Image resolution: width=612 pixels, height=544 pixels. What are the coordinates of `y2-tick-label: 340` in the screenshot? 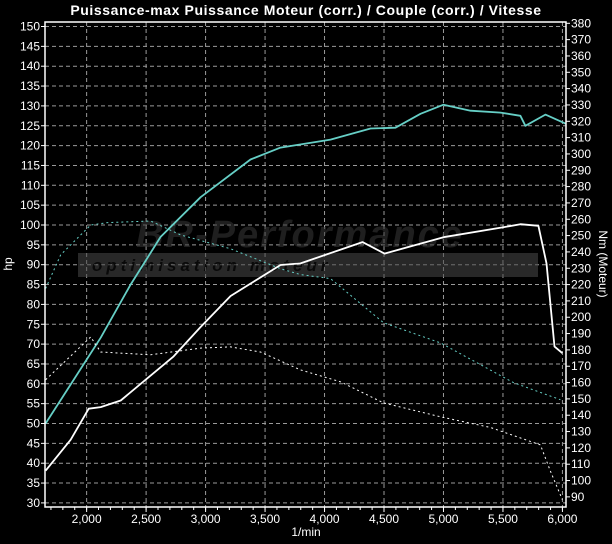 It's located at (581, 89).